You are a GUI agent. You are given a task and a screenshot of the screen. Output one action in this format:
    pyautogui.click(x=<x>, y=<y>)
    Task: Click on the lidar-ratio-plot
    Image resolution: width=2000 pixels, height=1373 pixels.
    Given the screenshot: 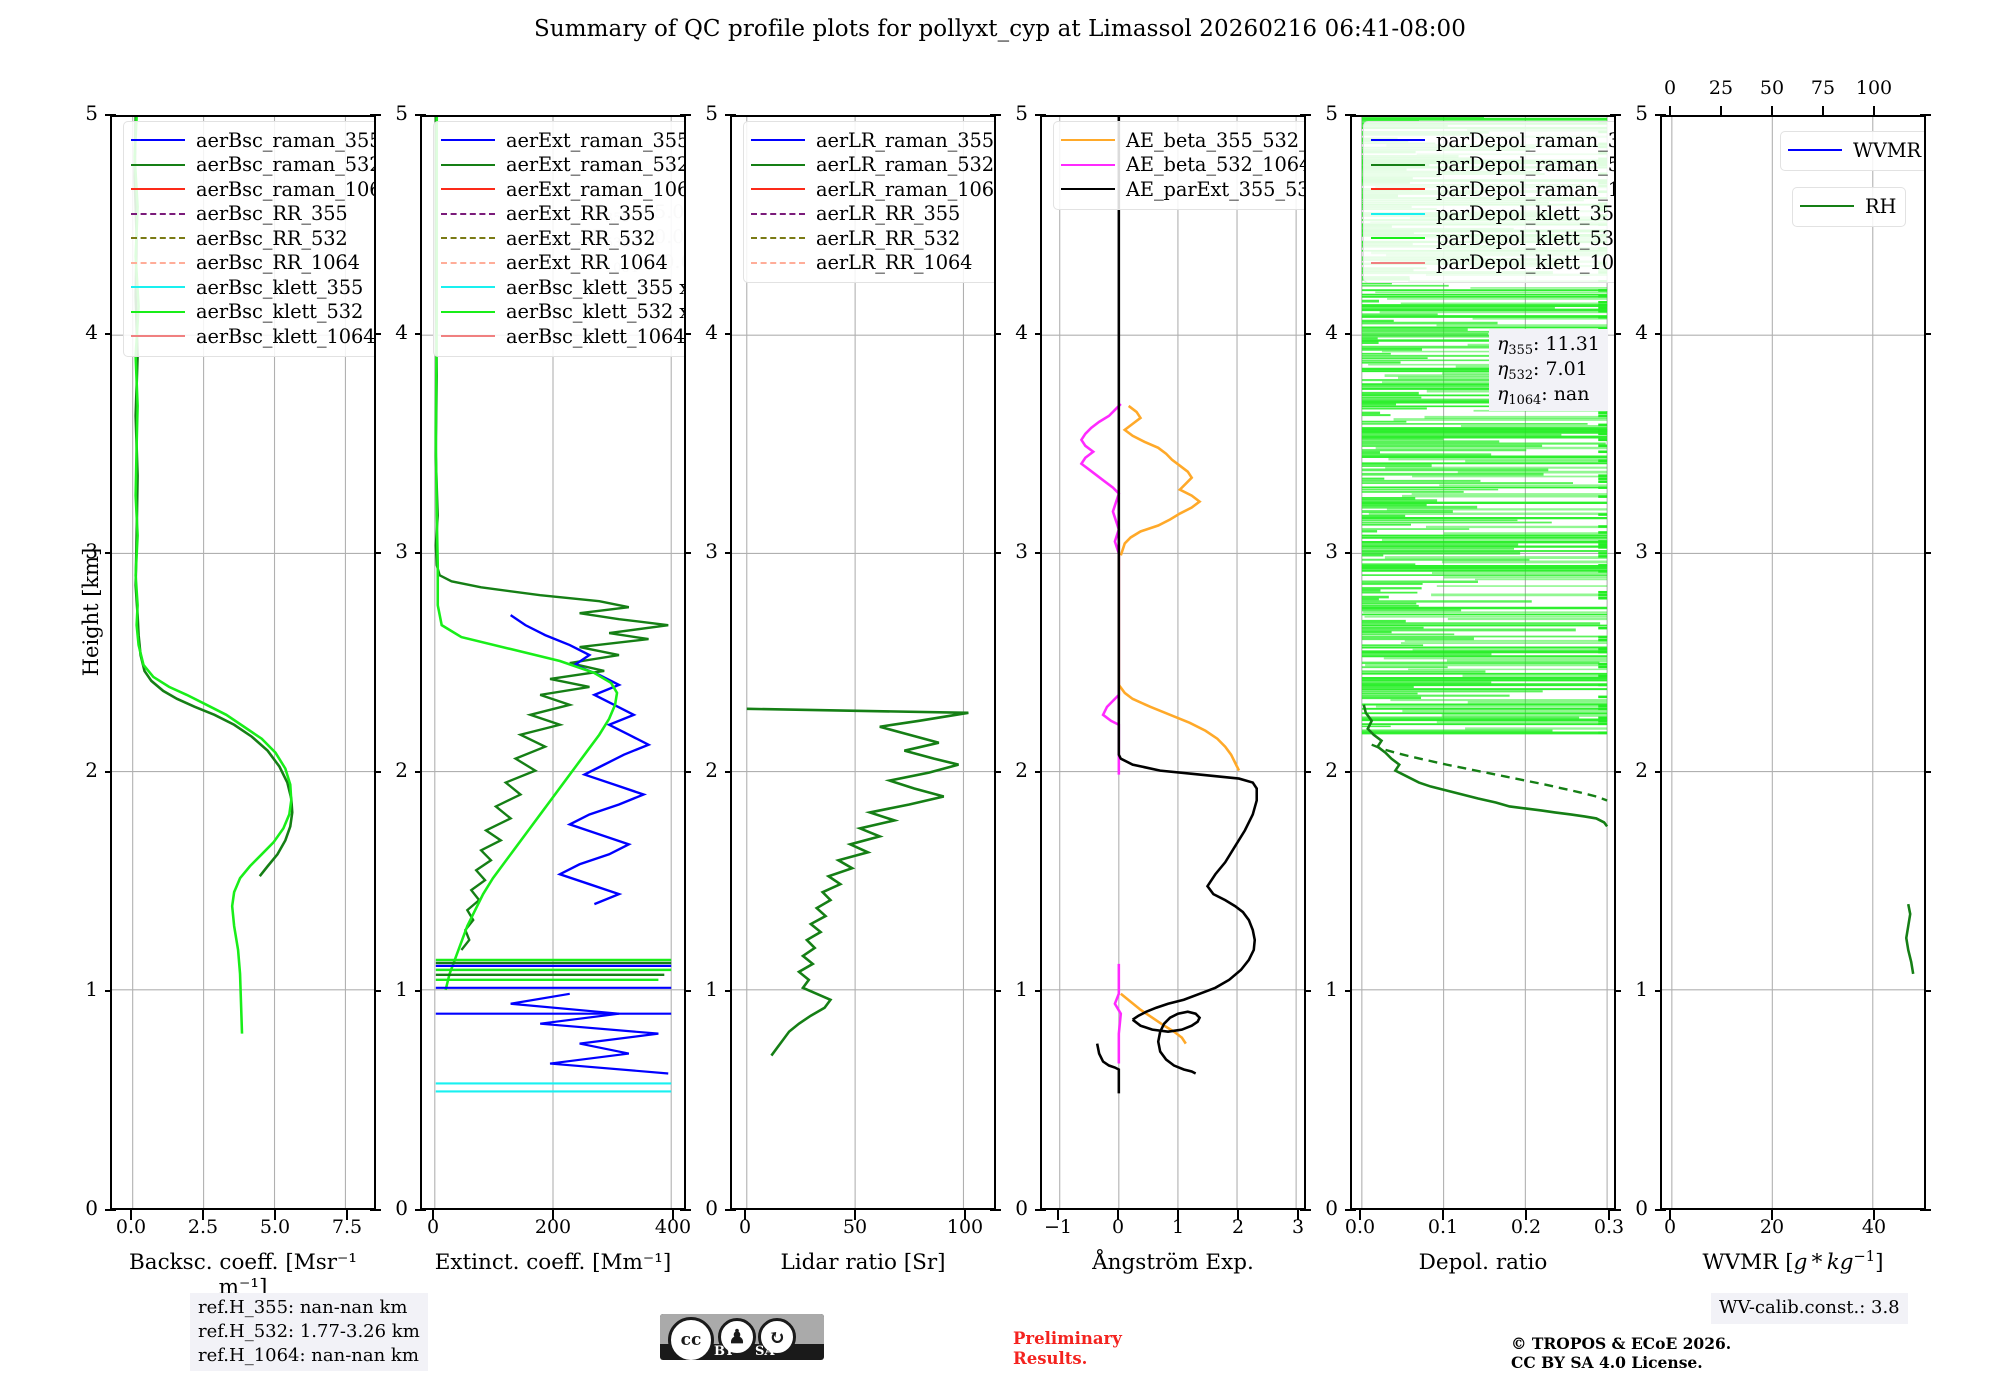 What is the action you would take?
    pyautogui.click(x=863, y=662)
    